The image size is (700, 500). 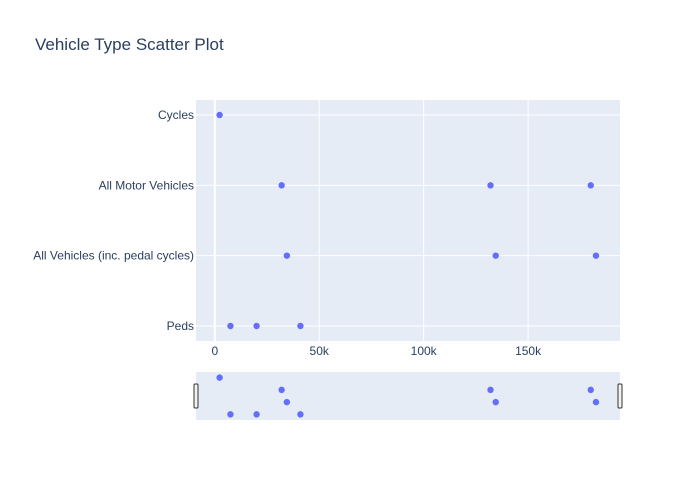 What do you see at coordinates (376, 351) in the screenshot?
I see `x-axis-ticks: 0 50k 100k 150k` at bounding box center [376, 351].